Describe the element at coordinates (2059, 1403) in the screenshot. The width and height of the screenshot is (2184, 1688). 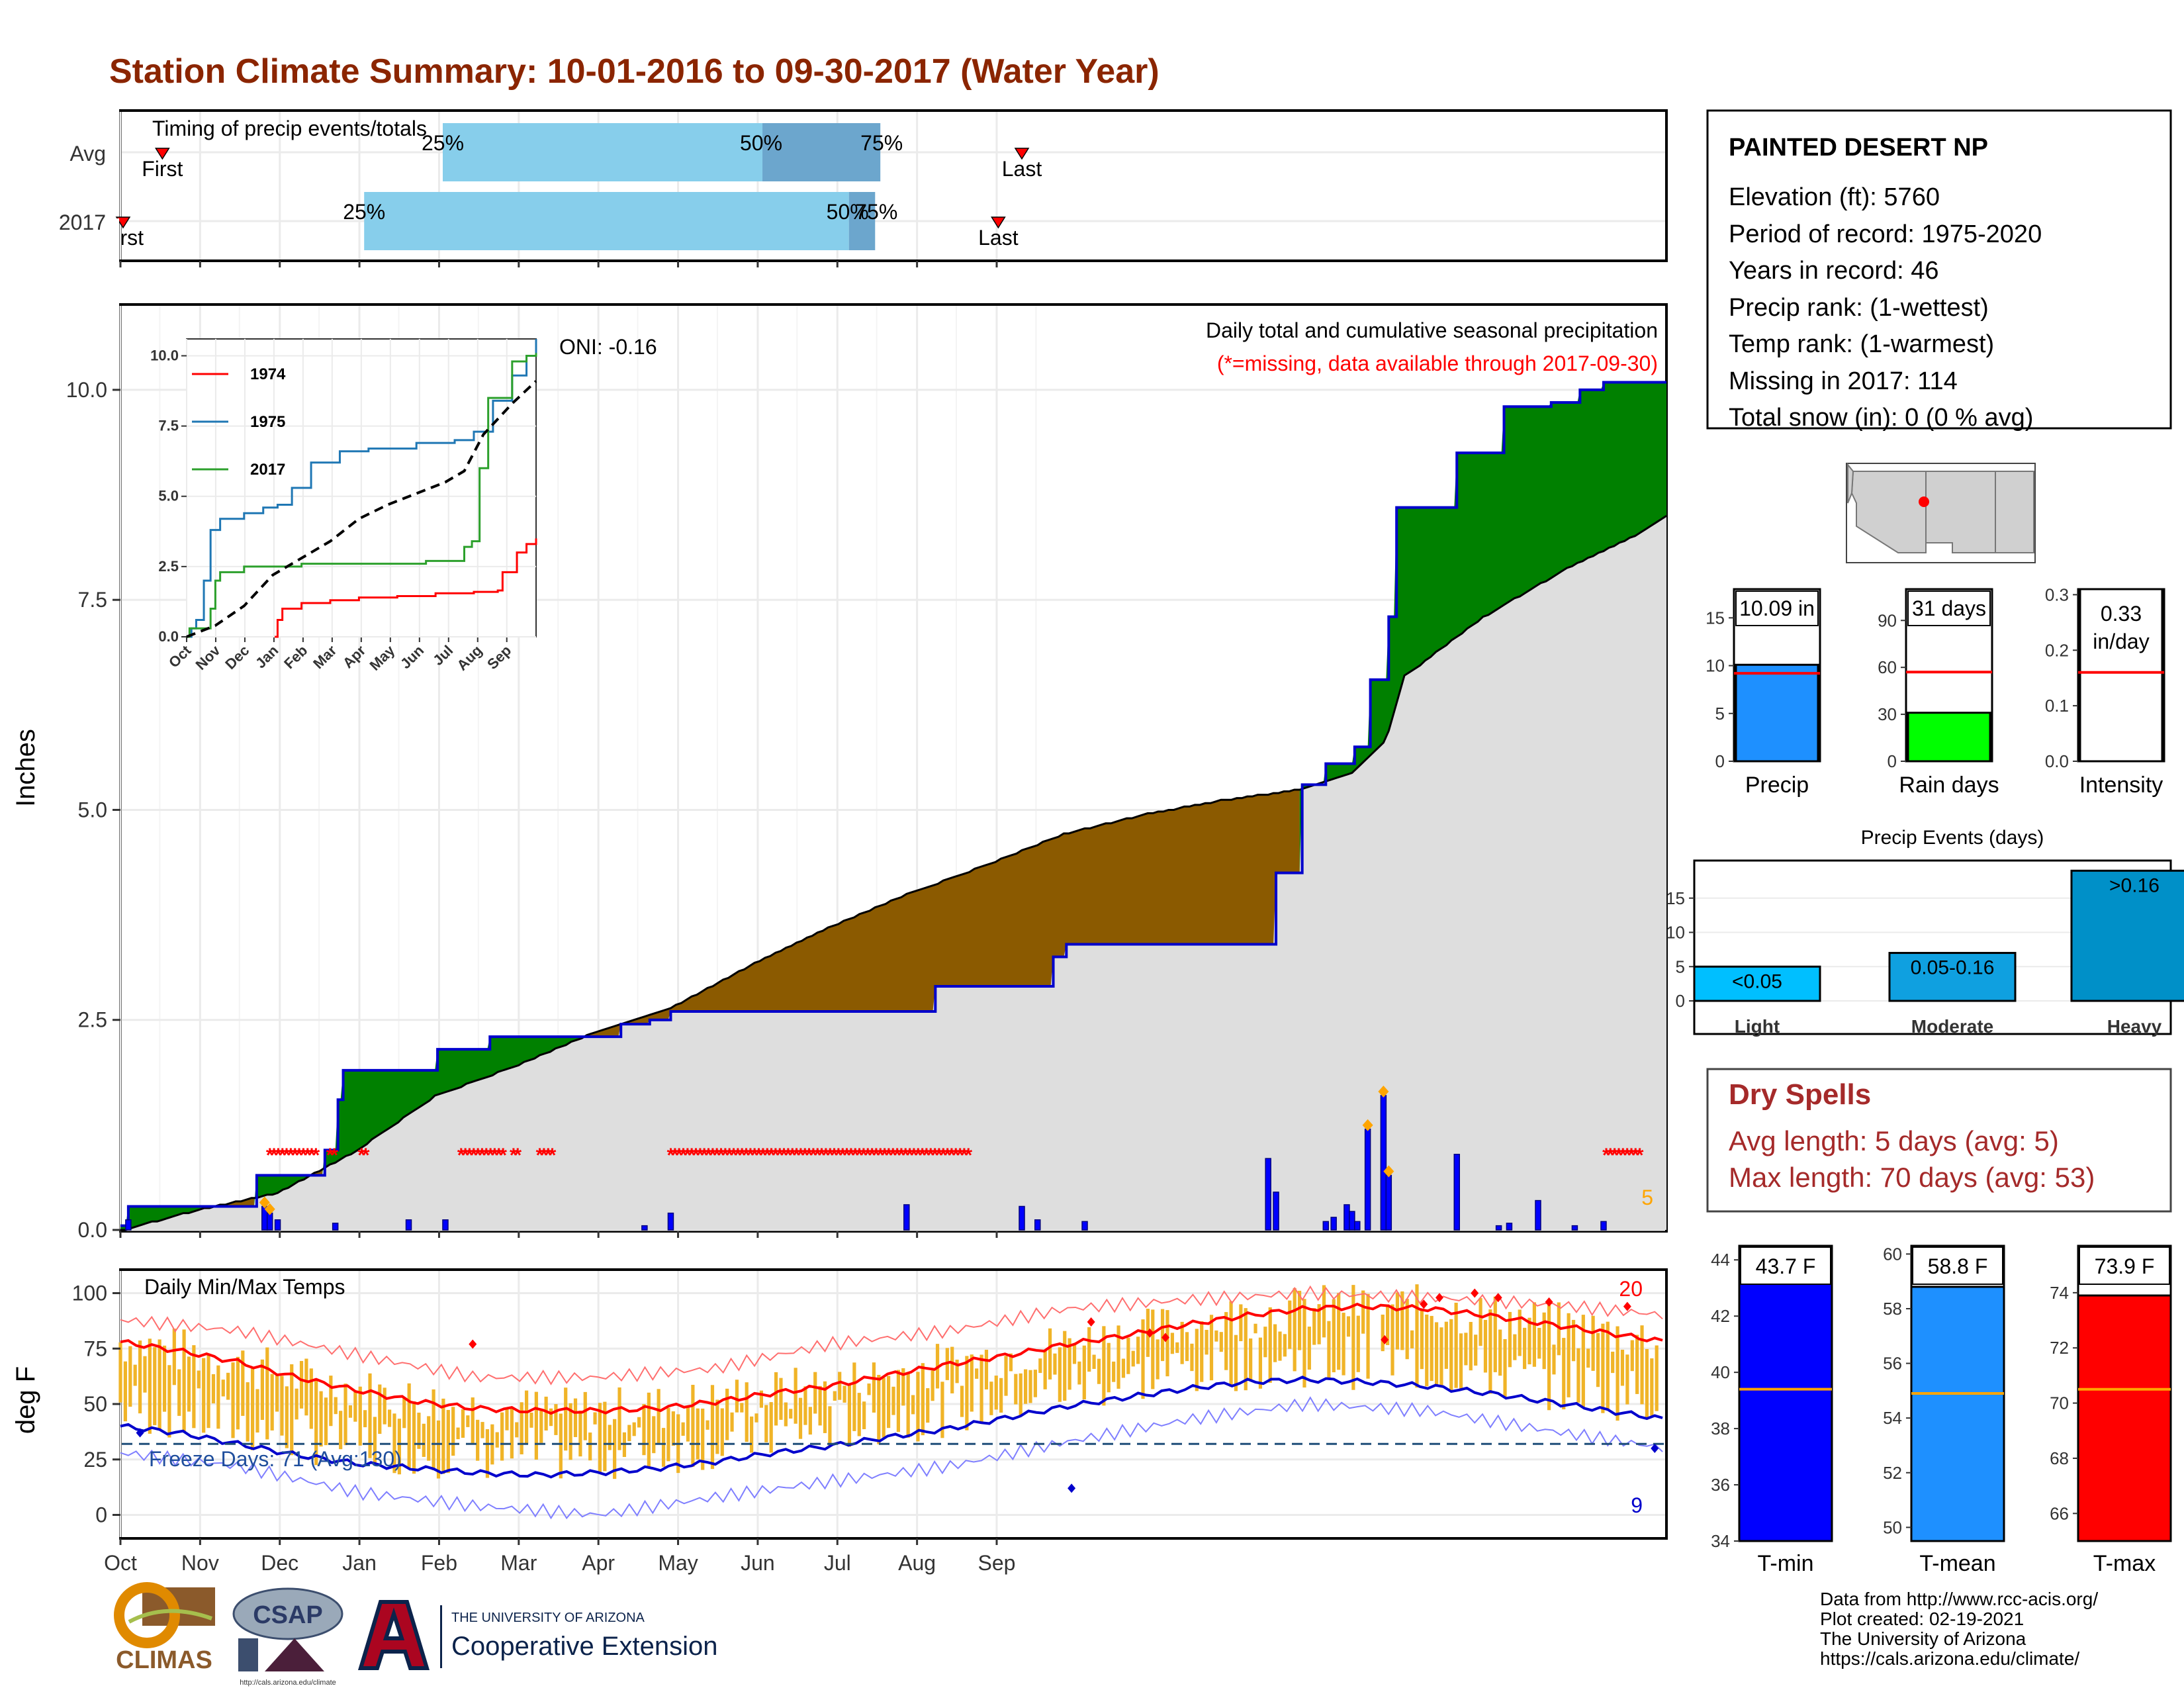
I see `temp-summary-tick-label-T-max-2: 70` at that location.